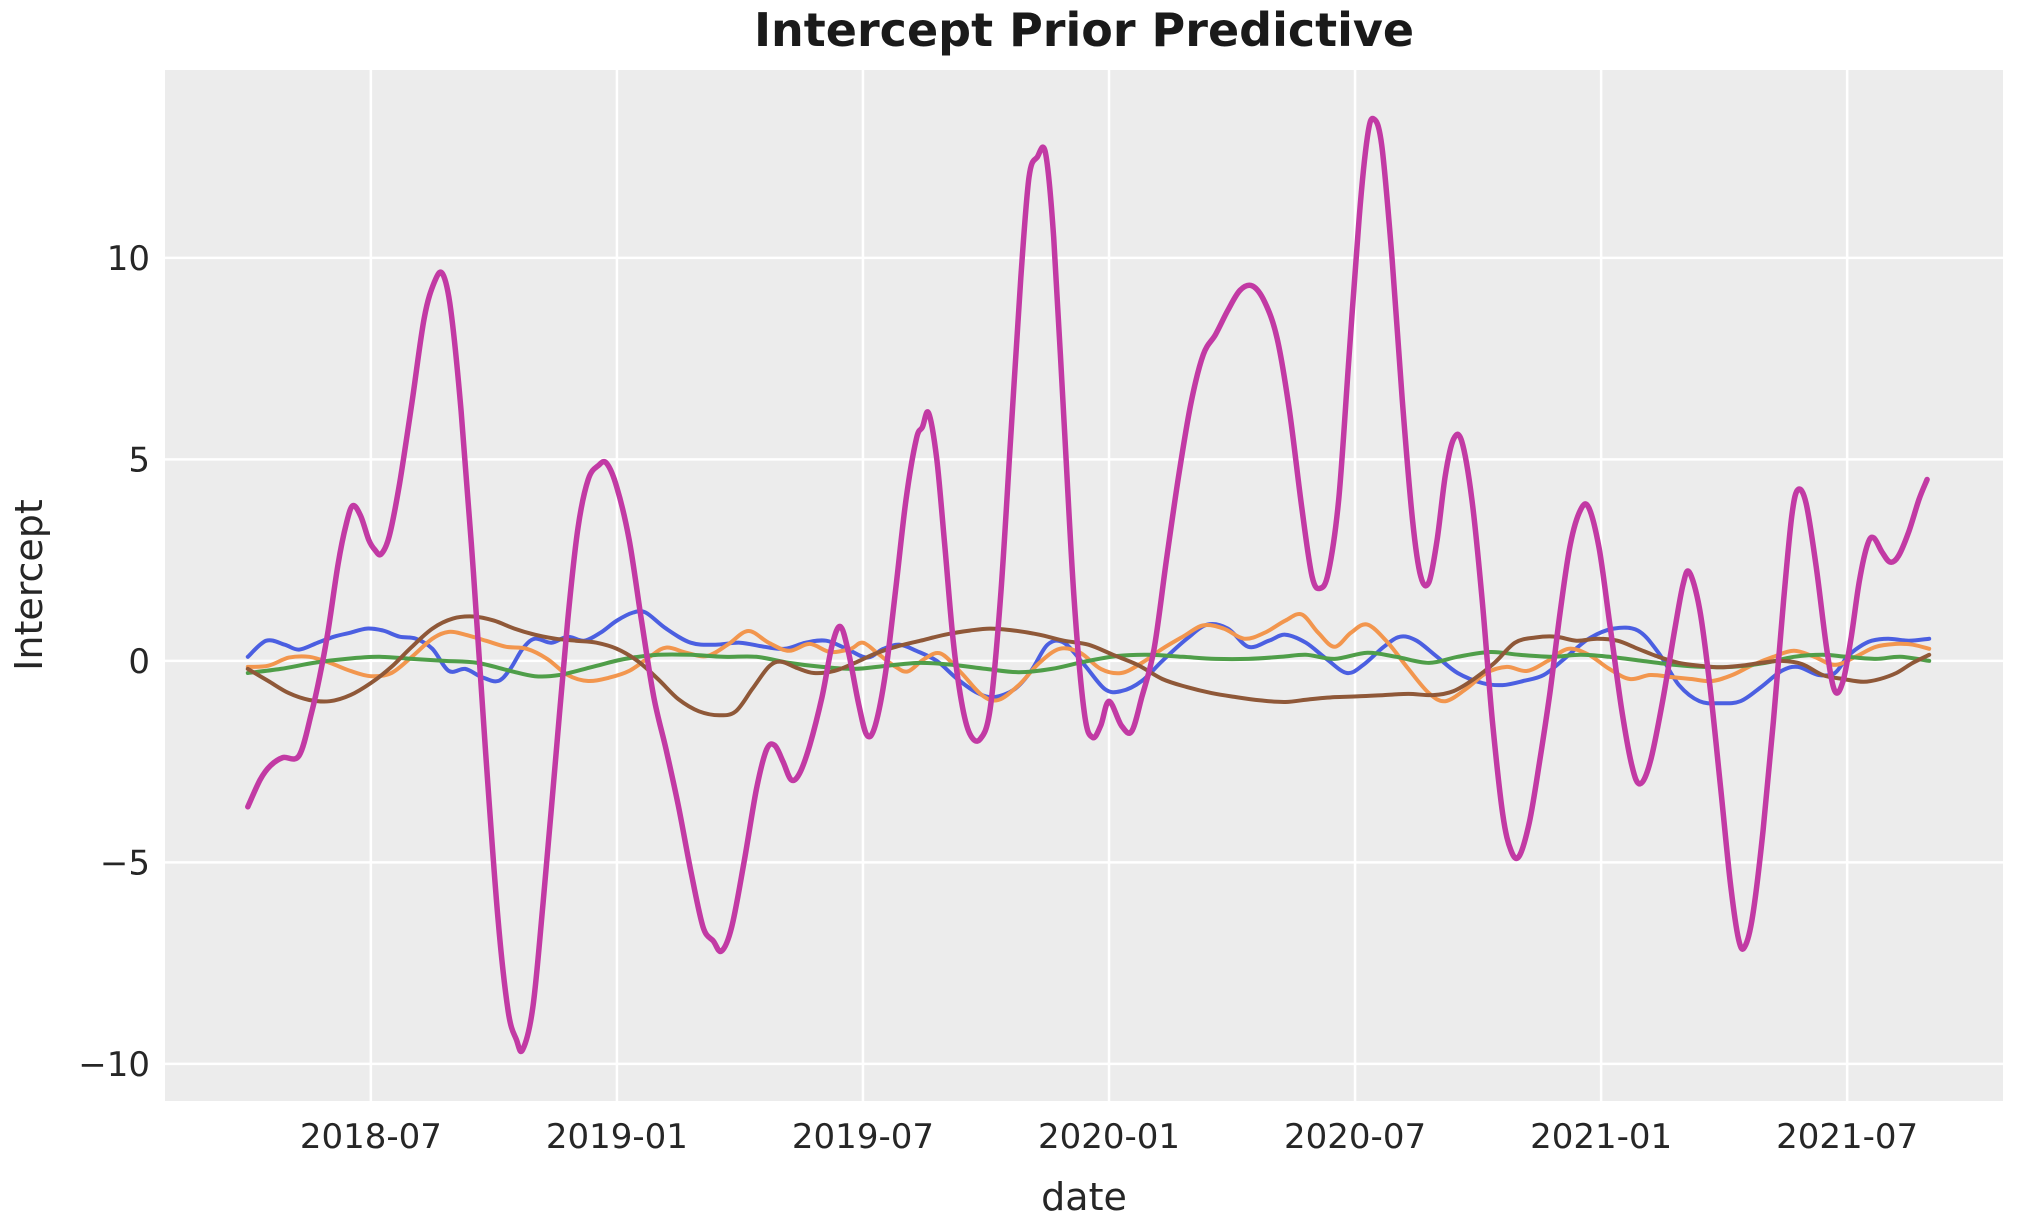  I want to click on y-tick-label: 10, so click(128, 259).